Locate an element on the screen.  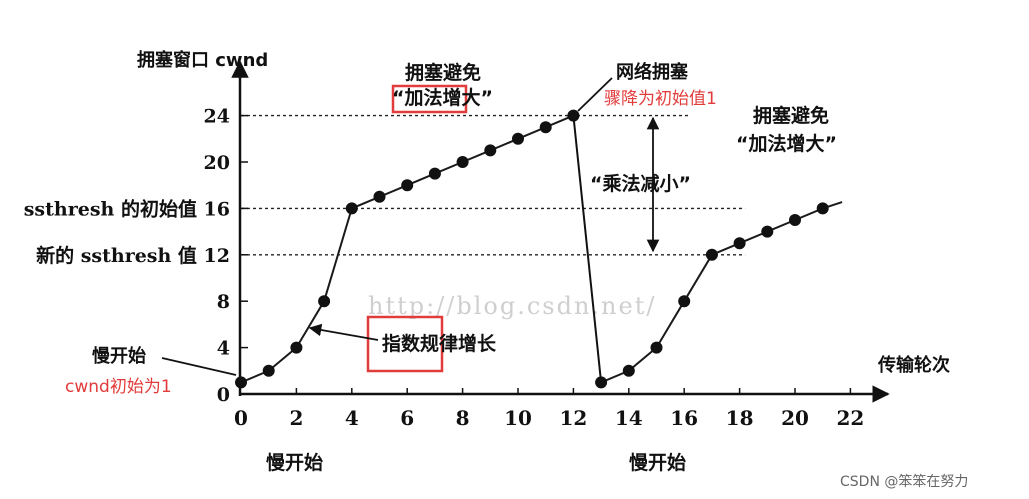
x-tick-label-4: 4 is located at coordinates (352, 418).